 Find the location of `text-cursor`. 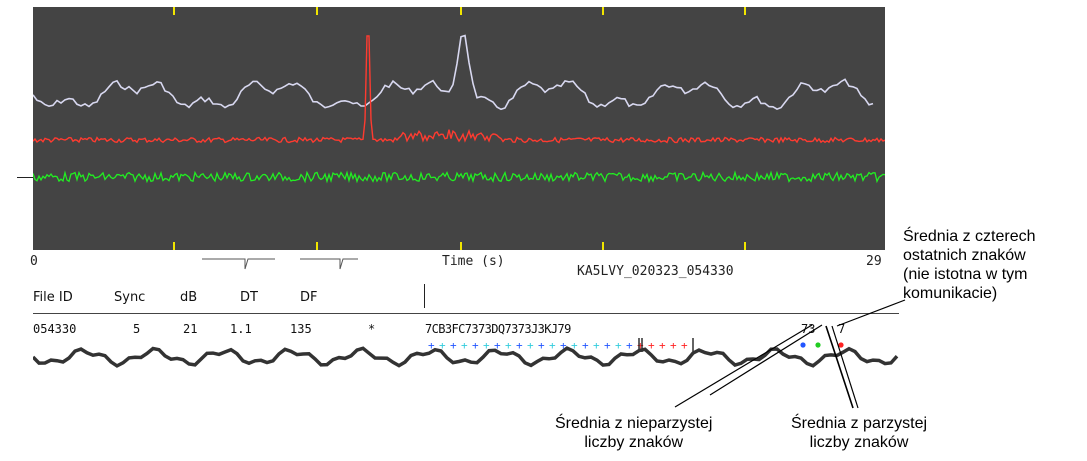

text-cursor is located at coordinates (424, 296).